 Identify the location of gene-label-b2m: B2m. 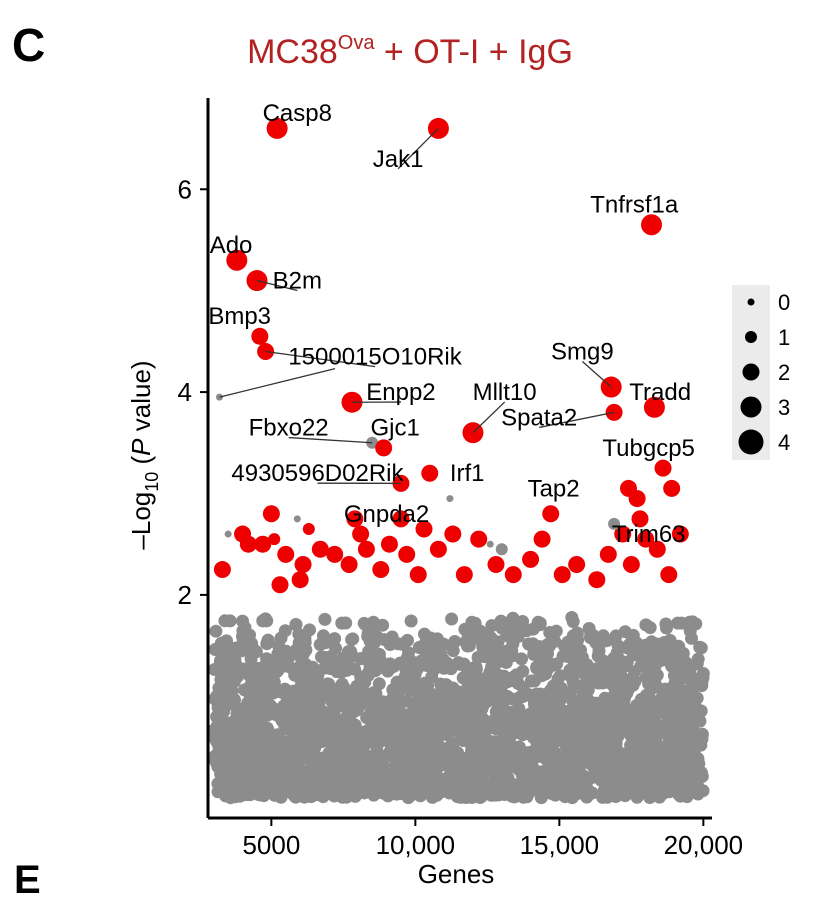
(297, 281).